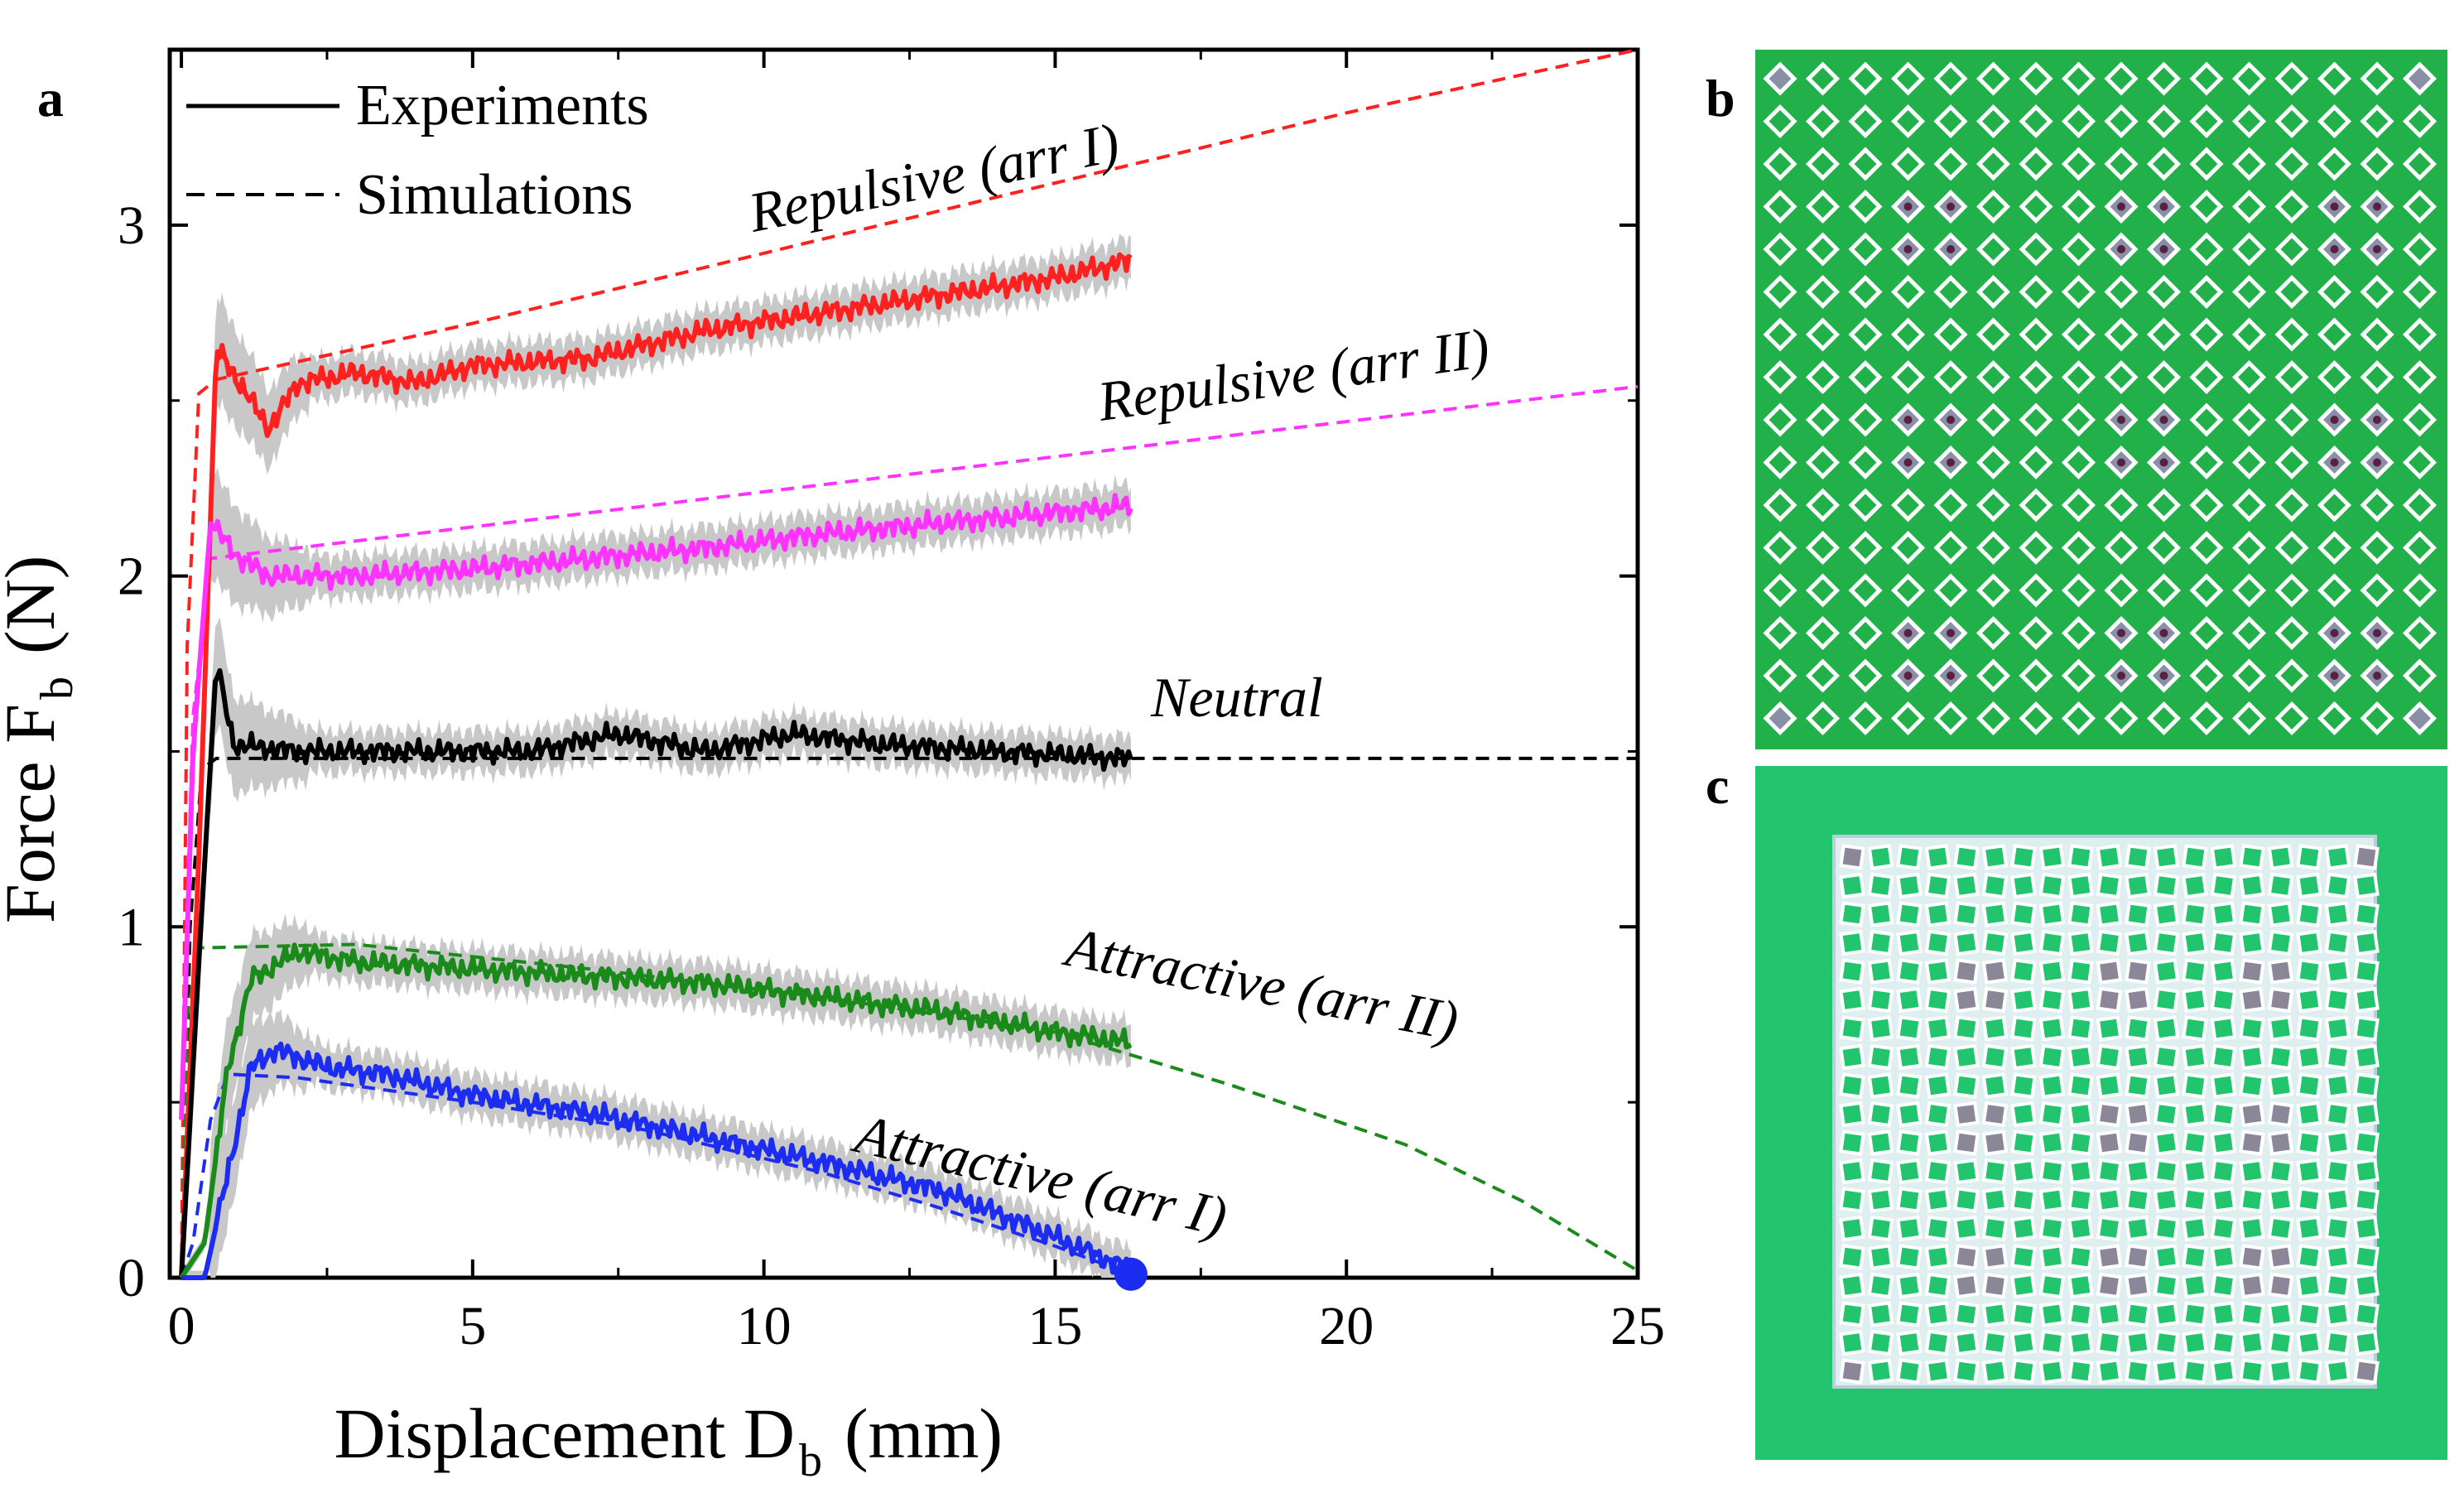  What do you see at coordinates (57, 688) in the screenshot?
I see `y-axis-label-sub: b` at bounding box center [57, 688].